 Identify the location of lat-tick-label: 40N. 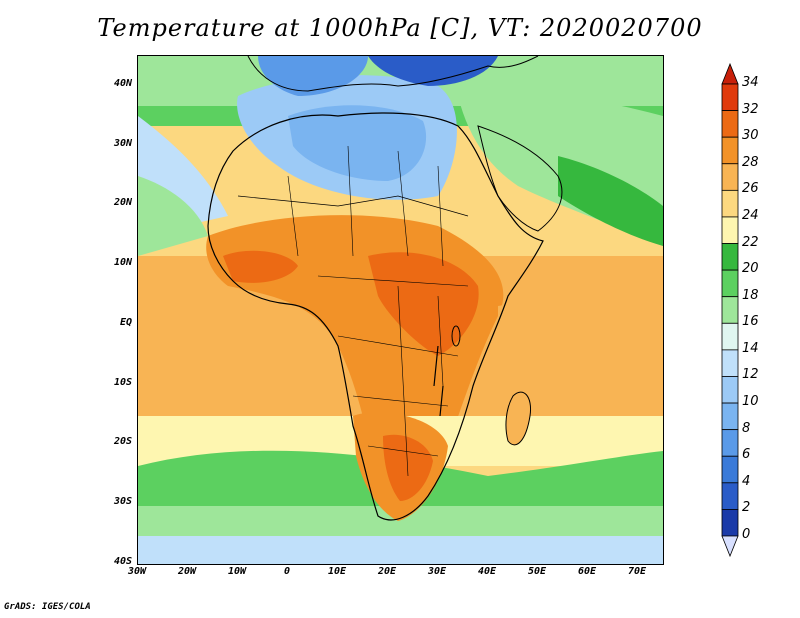
(122, 83).